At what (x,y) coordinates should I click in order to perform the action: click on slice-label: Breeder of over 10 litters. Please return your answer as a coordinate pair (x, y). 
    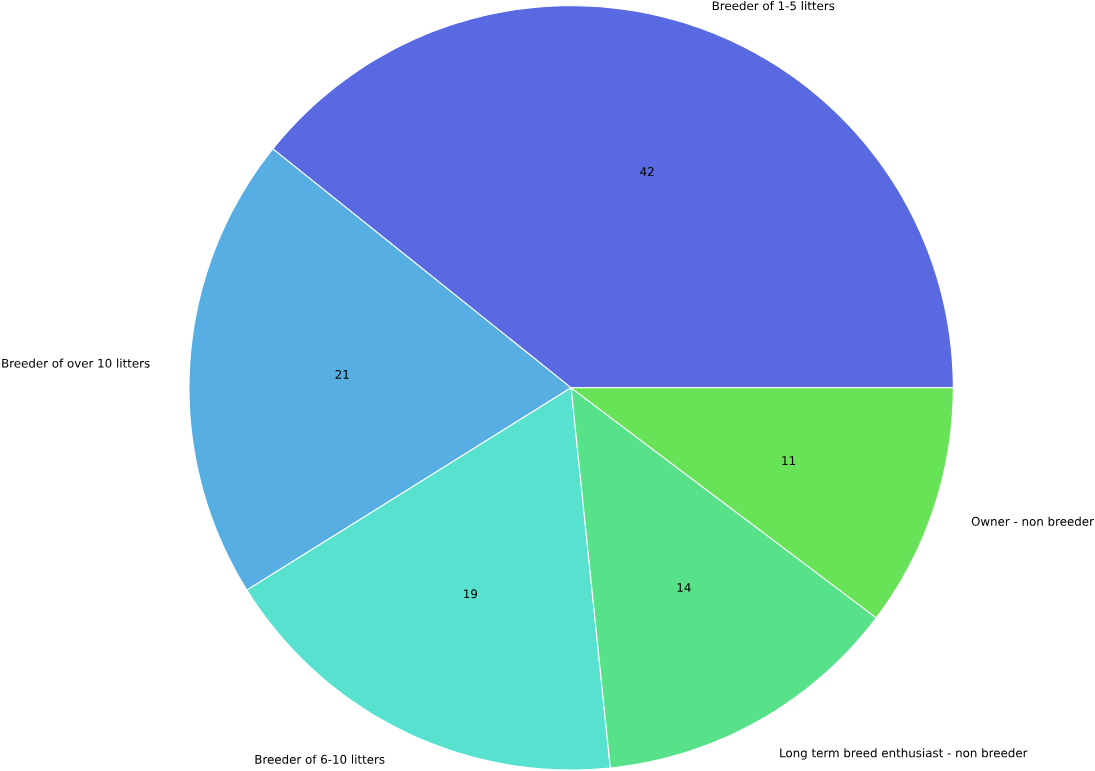
    Looking at the image, I should click on (76, 363).